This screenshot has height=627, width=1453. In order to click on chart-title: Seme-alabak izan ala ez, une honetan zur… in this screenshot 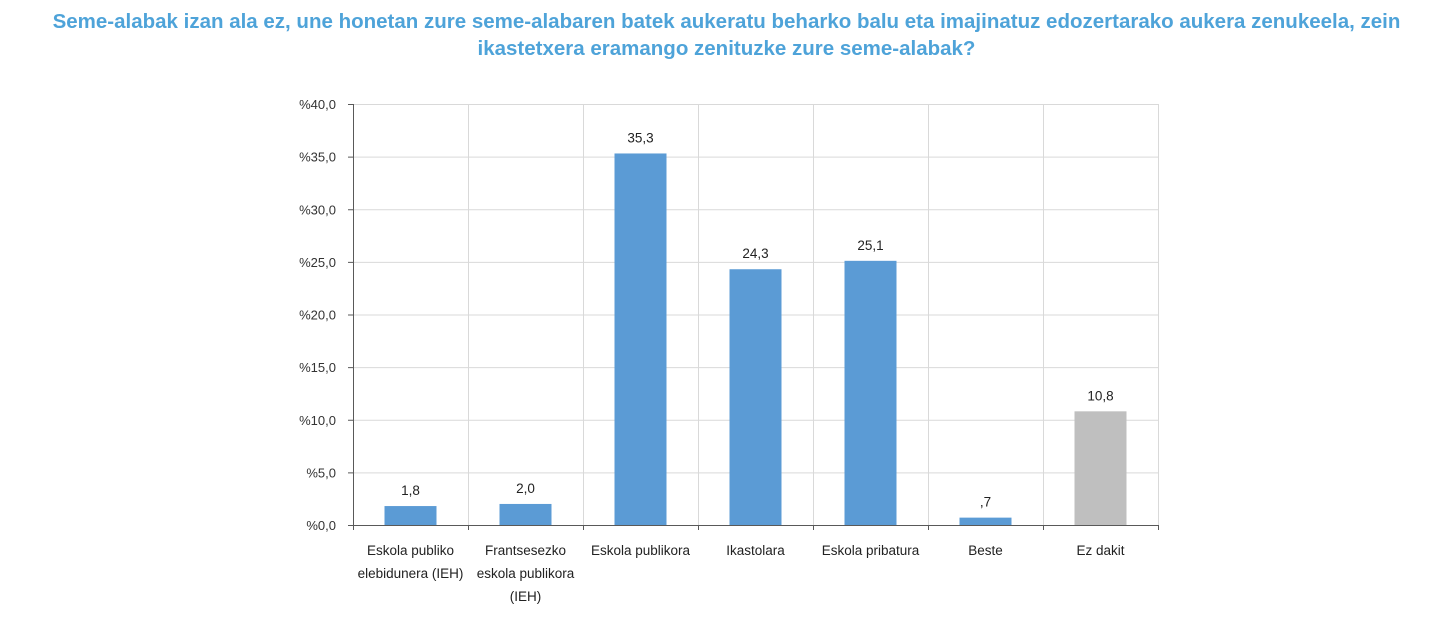, I will do `click(726, 35)`.